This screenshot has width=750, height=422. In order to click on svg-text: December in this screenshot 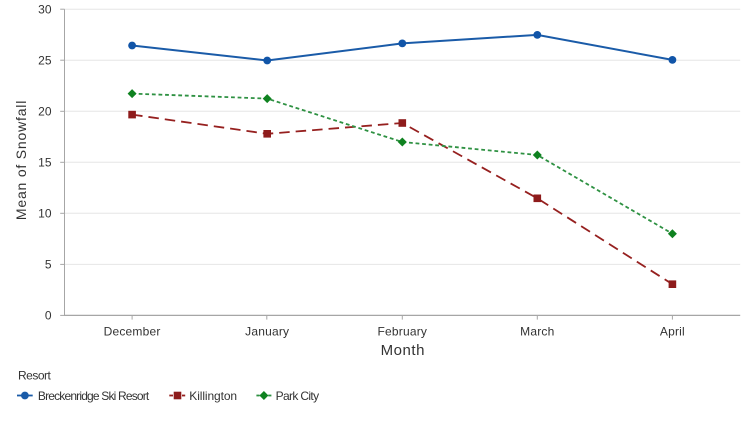, I will do `click(132, 331)`.